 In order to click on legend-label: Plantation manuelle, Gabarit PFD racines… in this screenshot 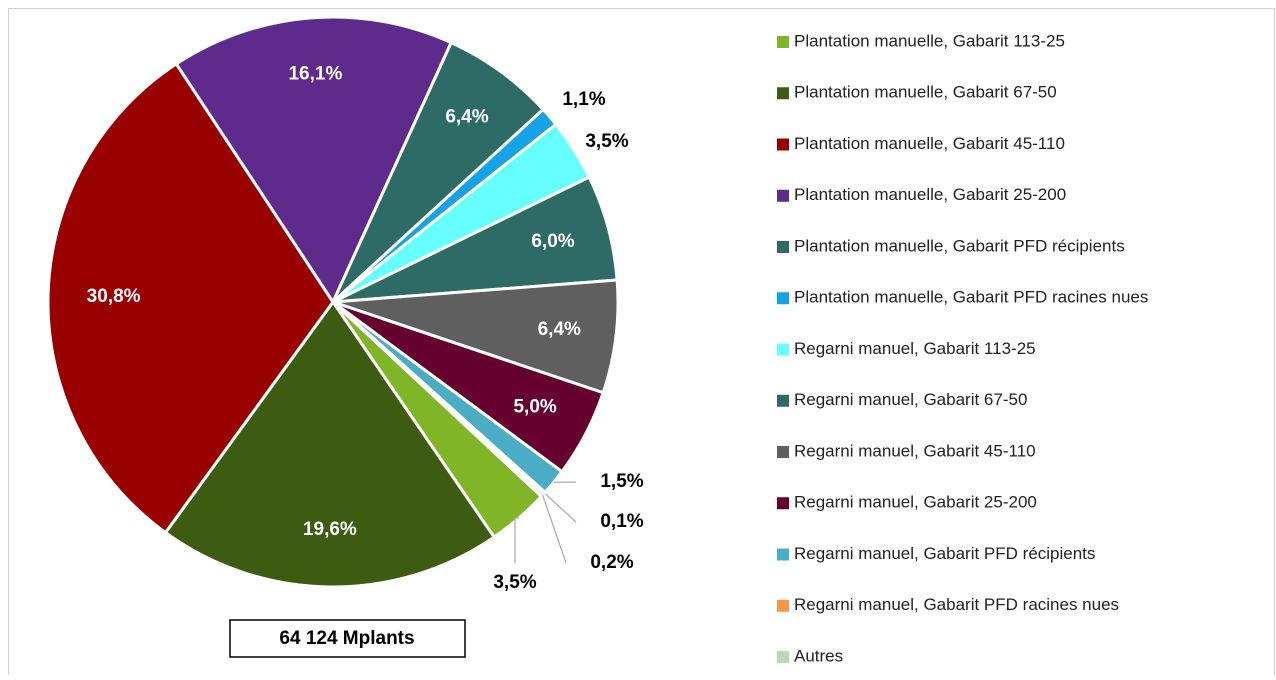, I will do `click(971, 297)`.